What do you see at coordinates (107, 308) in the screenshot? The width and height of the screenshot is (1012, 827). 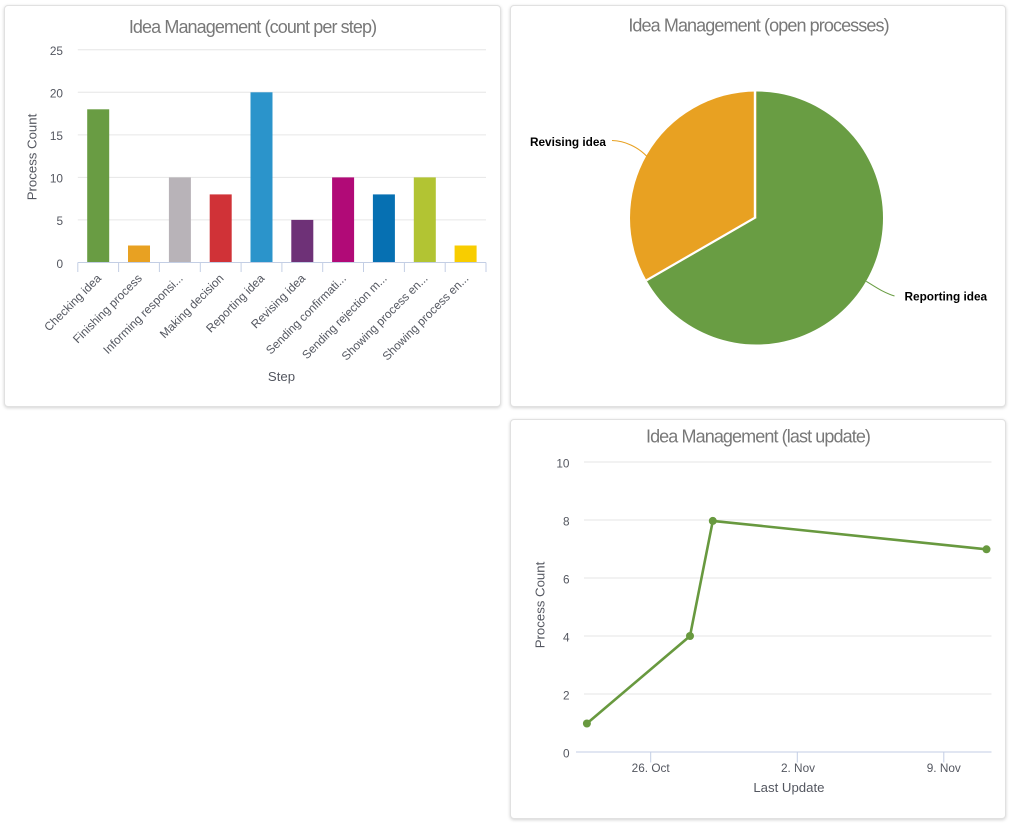 I see `svg-text: Finishing process` at bounding box center [107, 308].